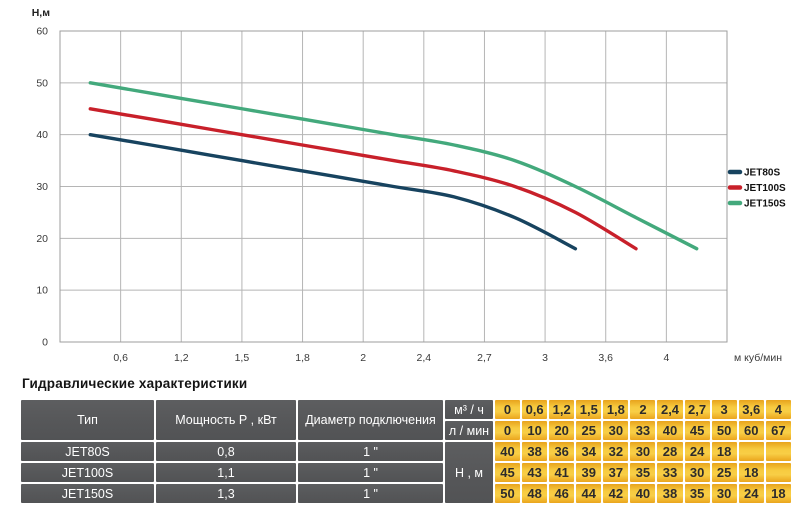  What do you see at coordinates (42, 135) in the screenshot?
I see `y-tick-label: 40` at bounding box center [42, 135].